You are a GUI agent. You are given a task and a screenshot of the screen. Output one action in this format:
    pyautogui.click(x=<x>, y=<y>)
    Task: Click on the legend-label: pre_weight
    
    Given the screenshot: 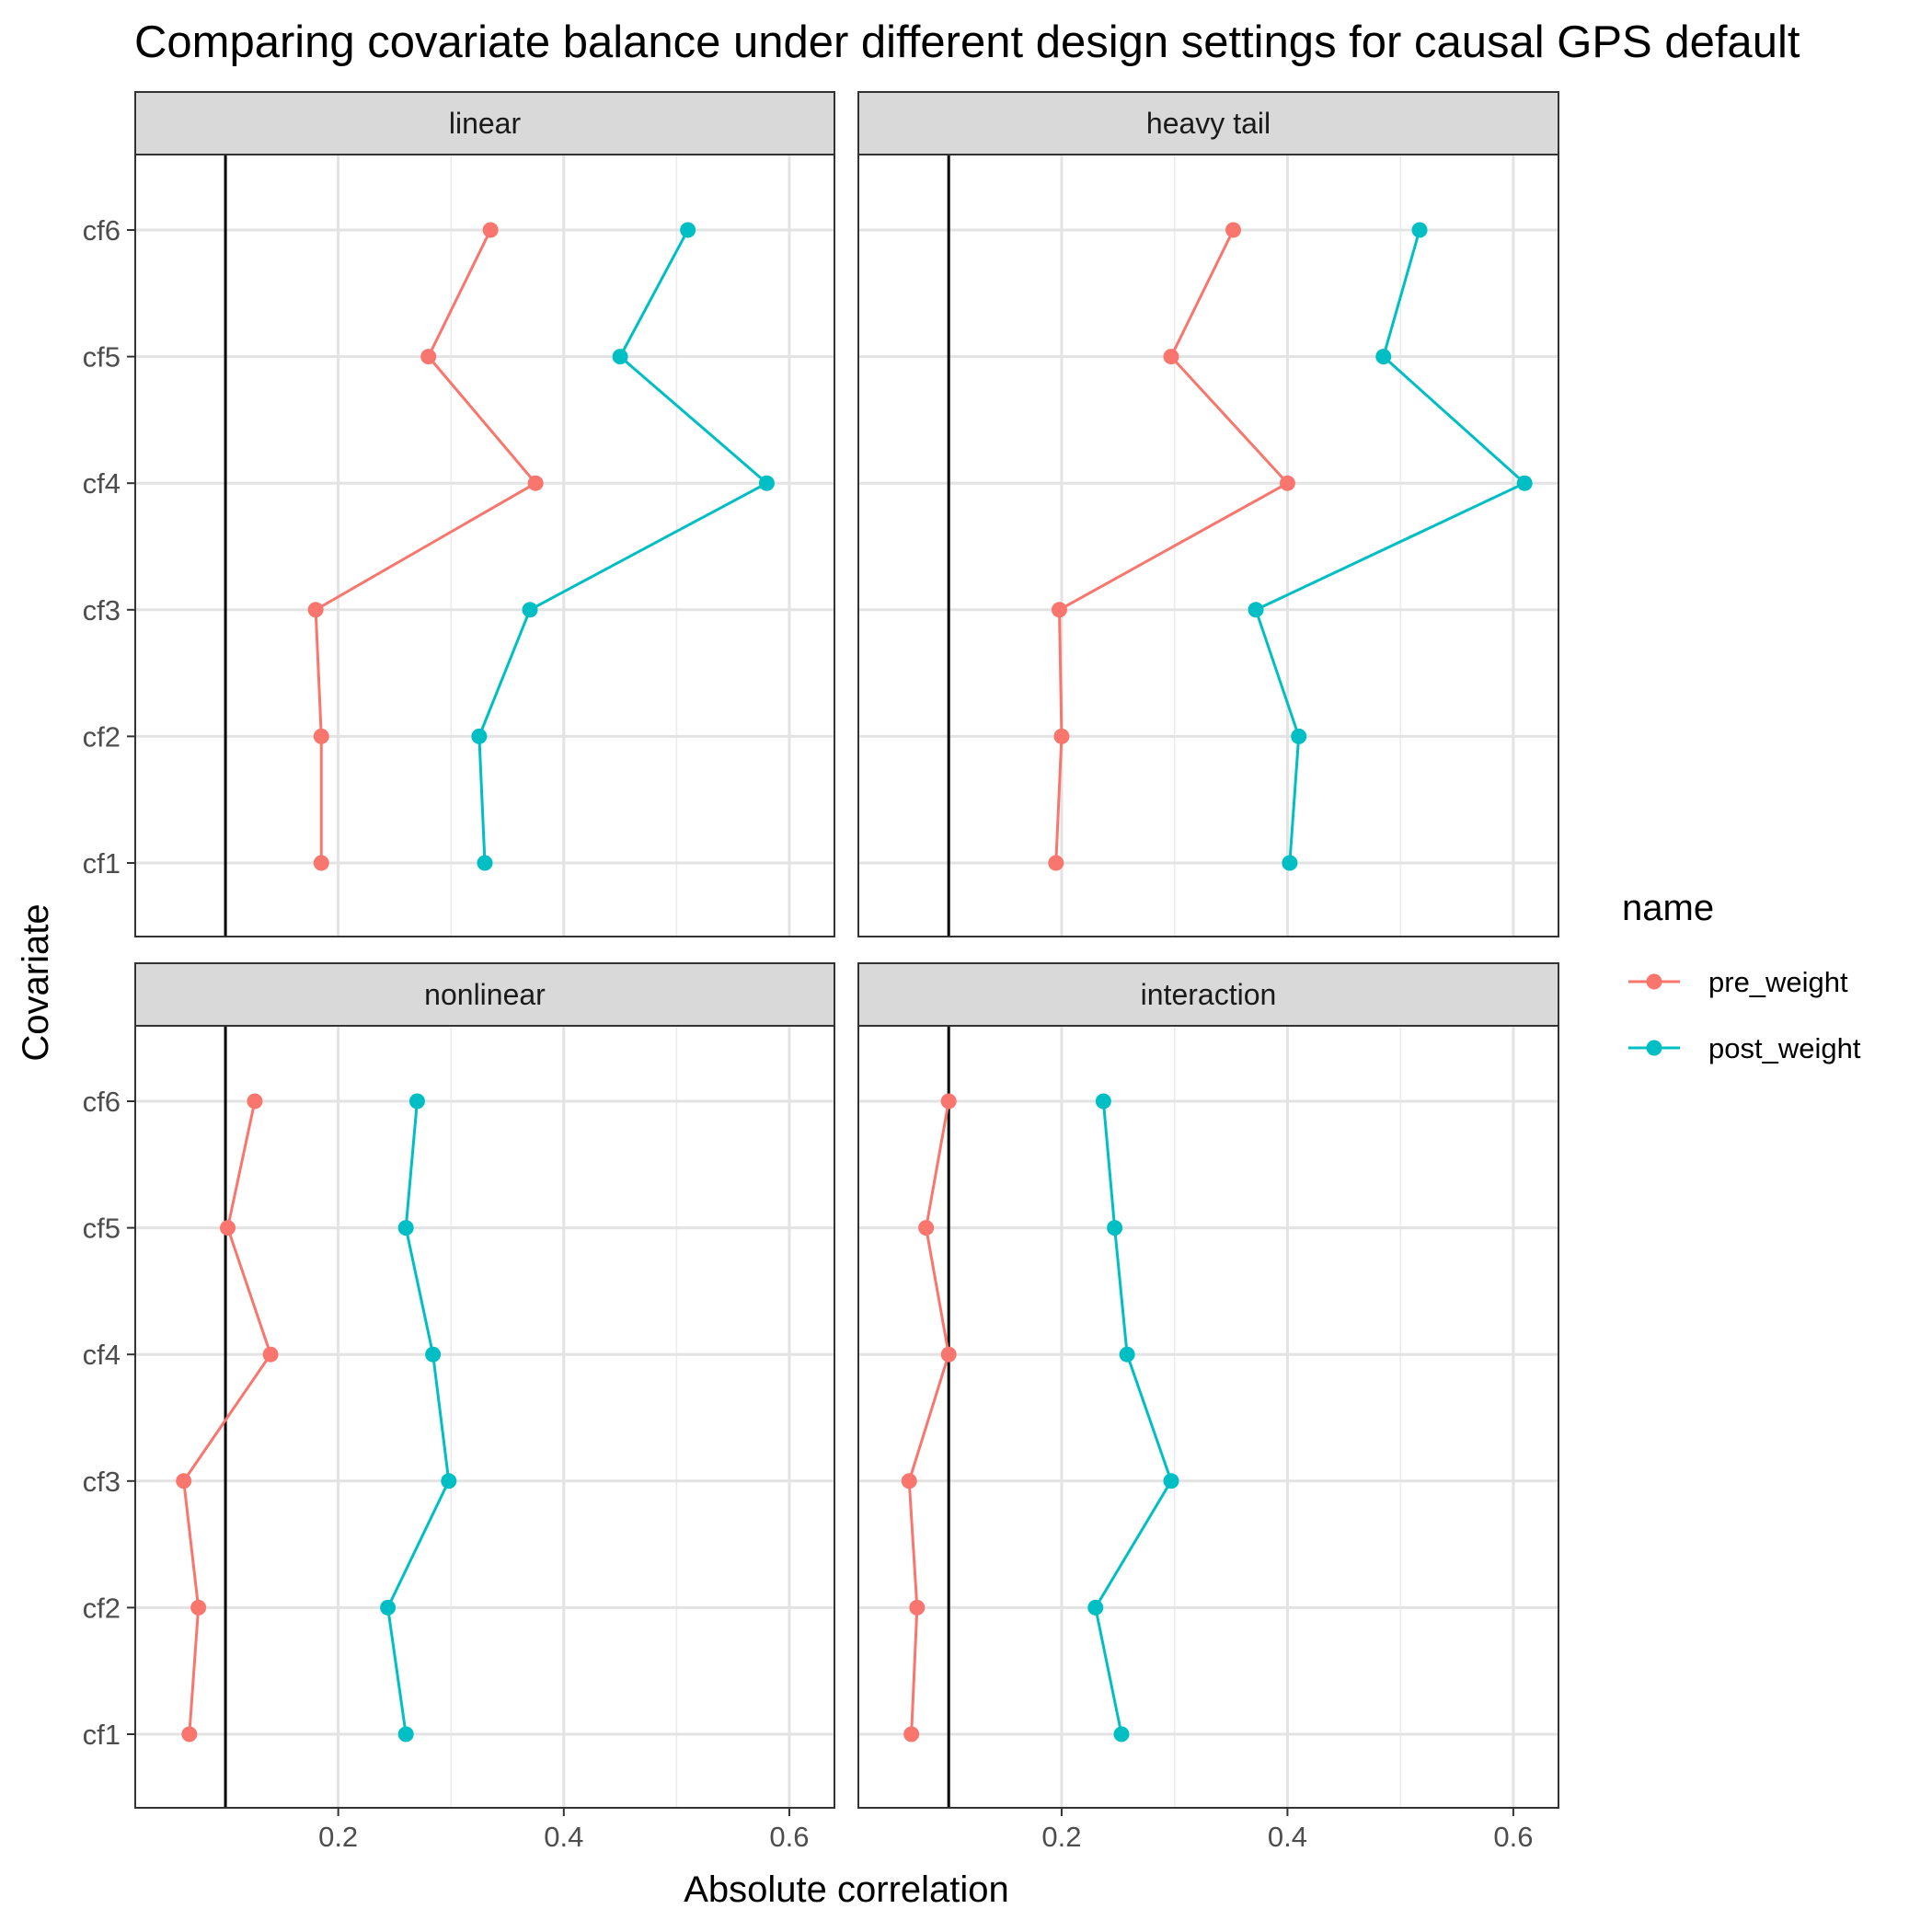 What is the action you would take?
    pyautogui.click(x=1778, y=982)
    